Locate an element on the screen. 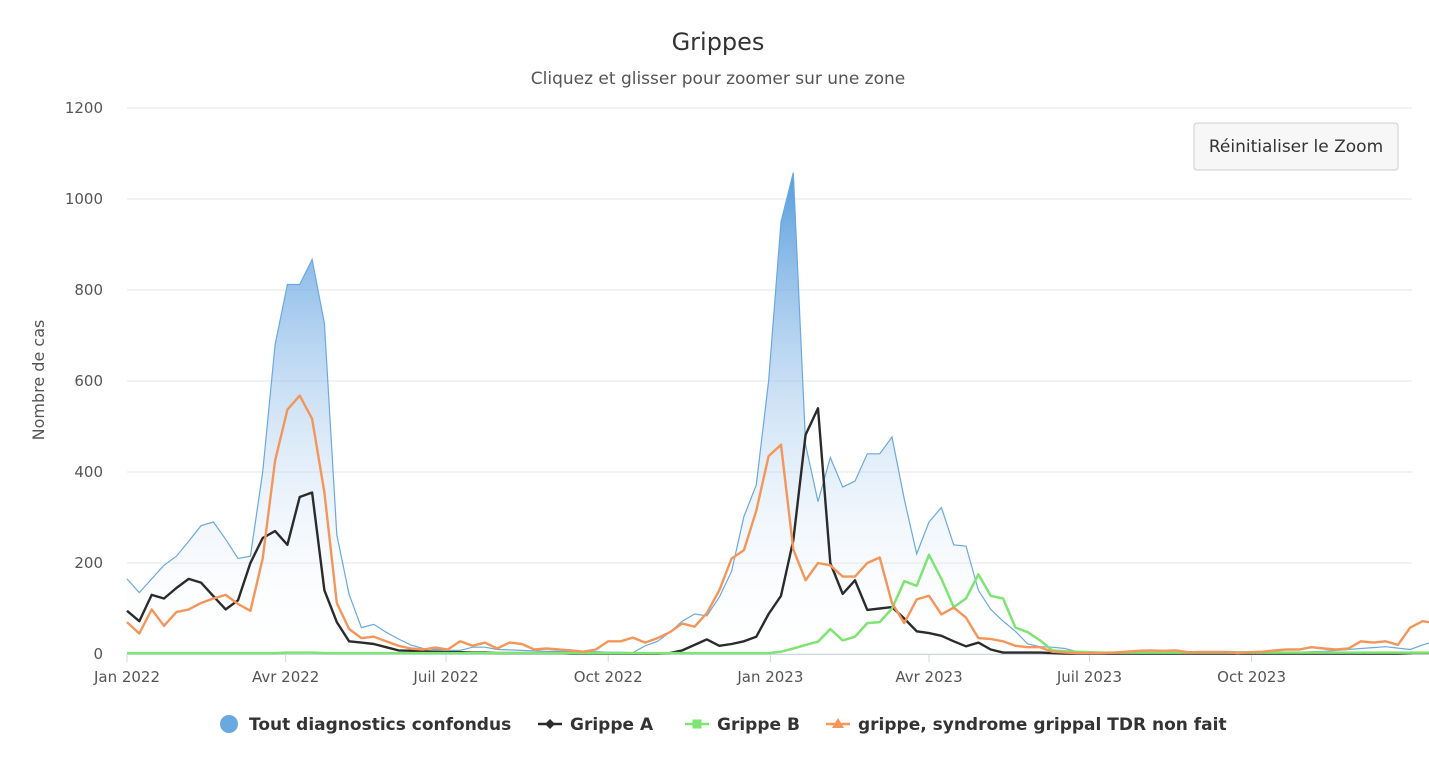 This screenshot has height=760, width=1429. legend-item-0: Tout diagnostics confondus is located at coordinates (365, 725).